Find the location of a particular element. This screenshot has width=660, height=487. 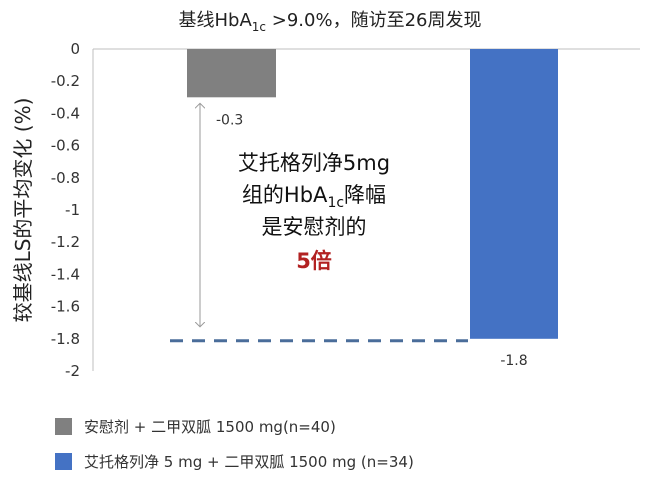

y-tick-label: -0.6 is located at coordinates (65, 146).